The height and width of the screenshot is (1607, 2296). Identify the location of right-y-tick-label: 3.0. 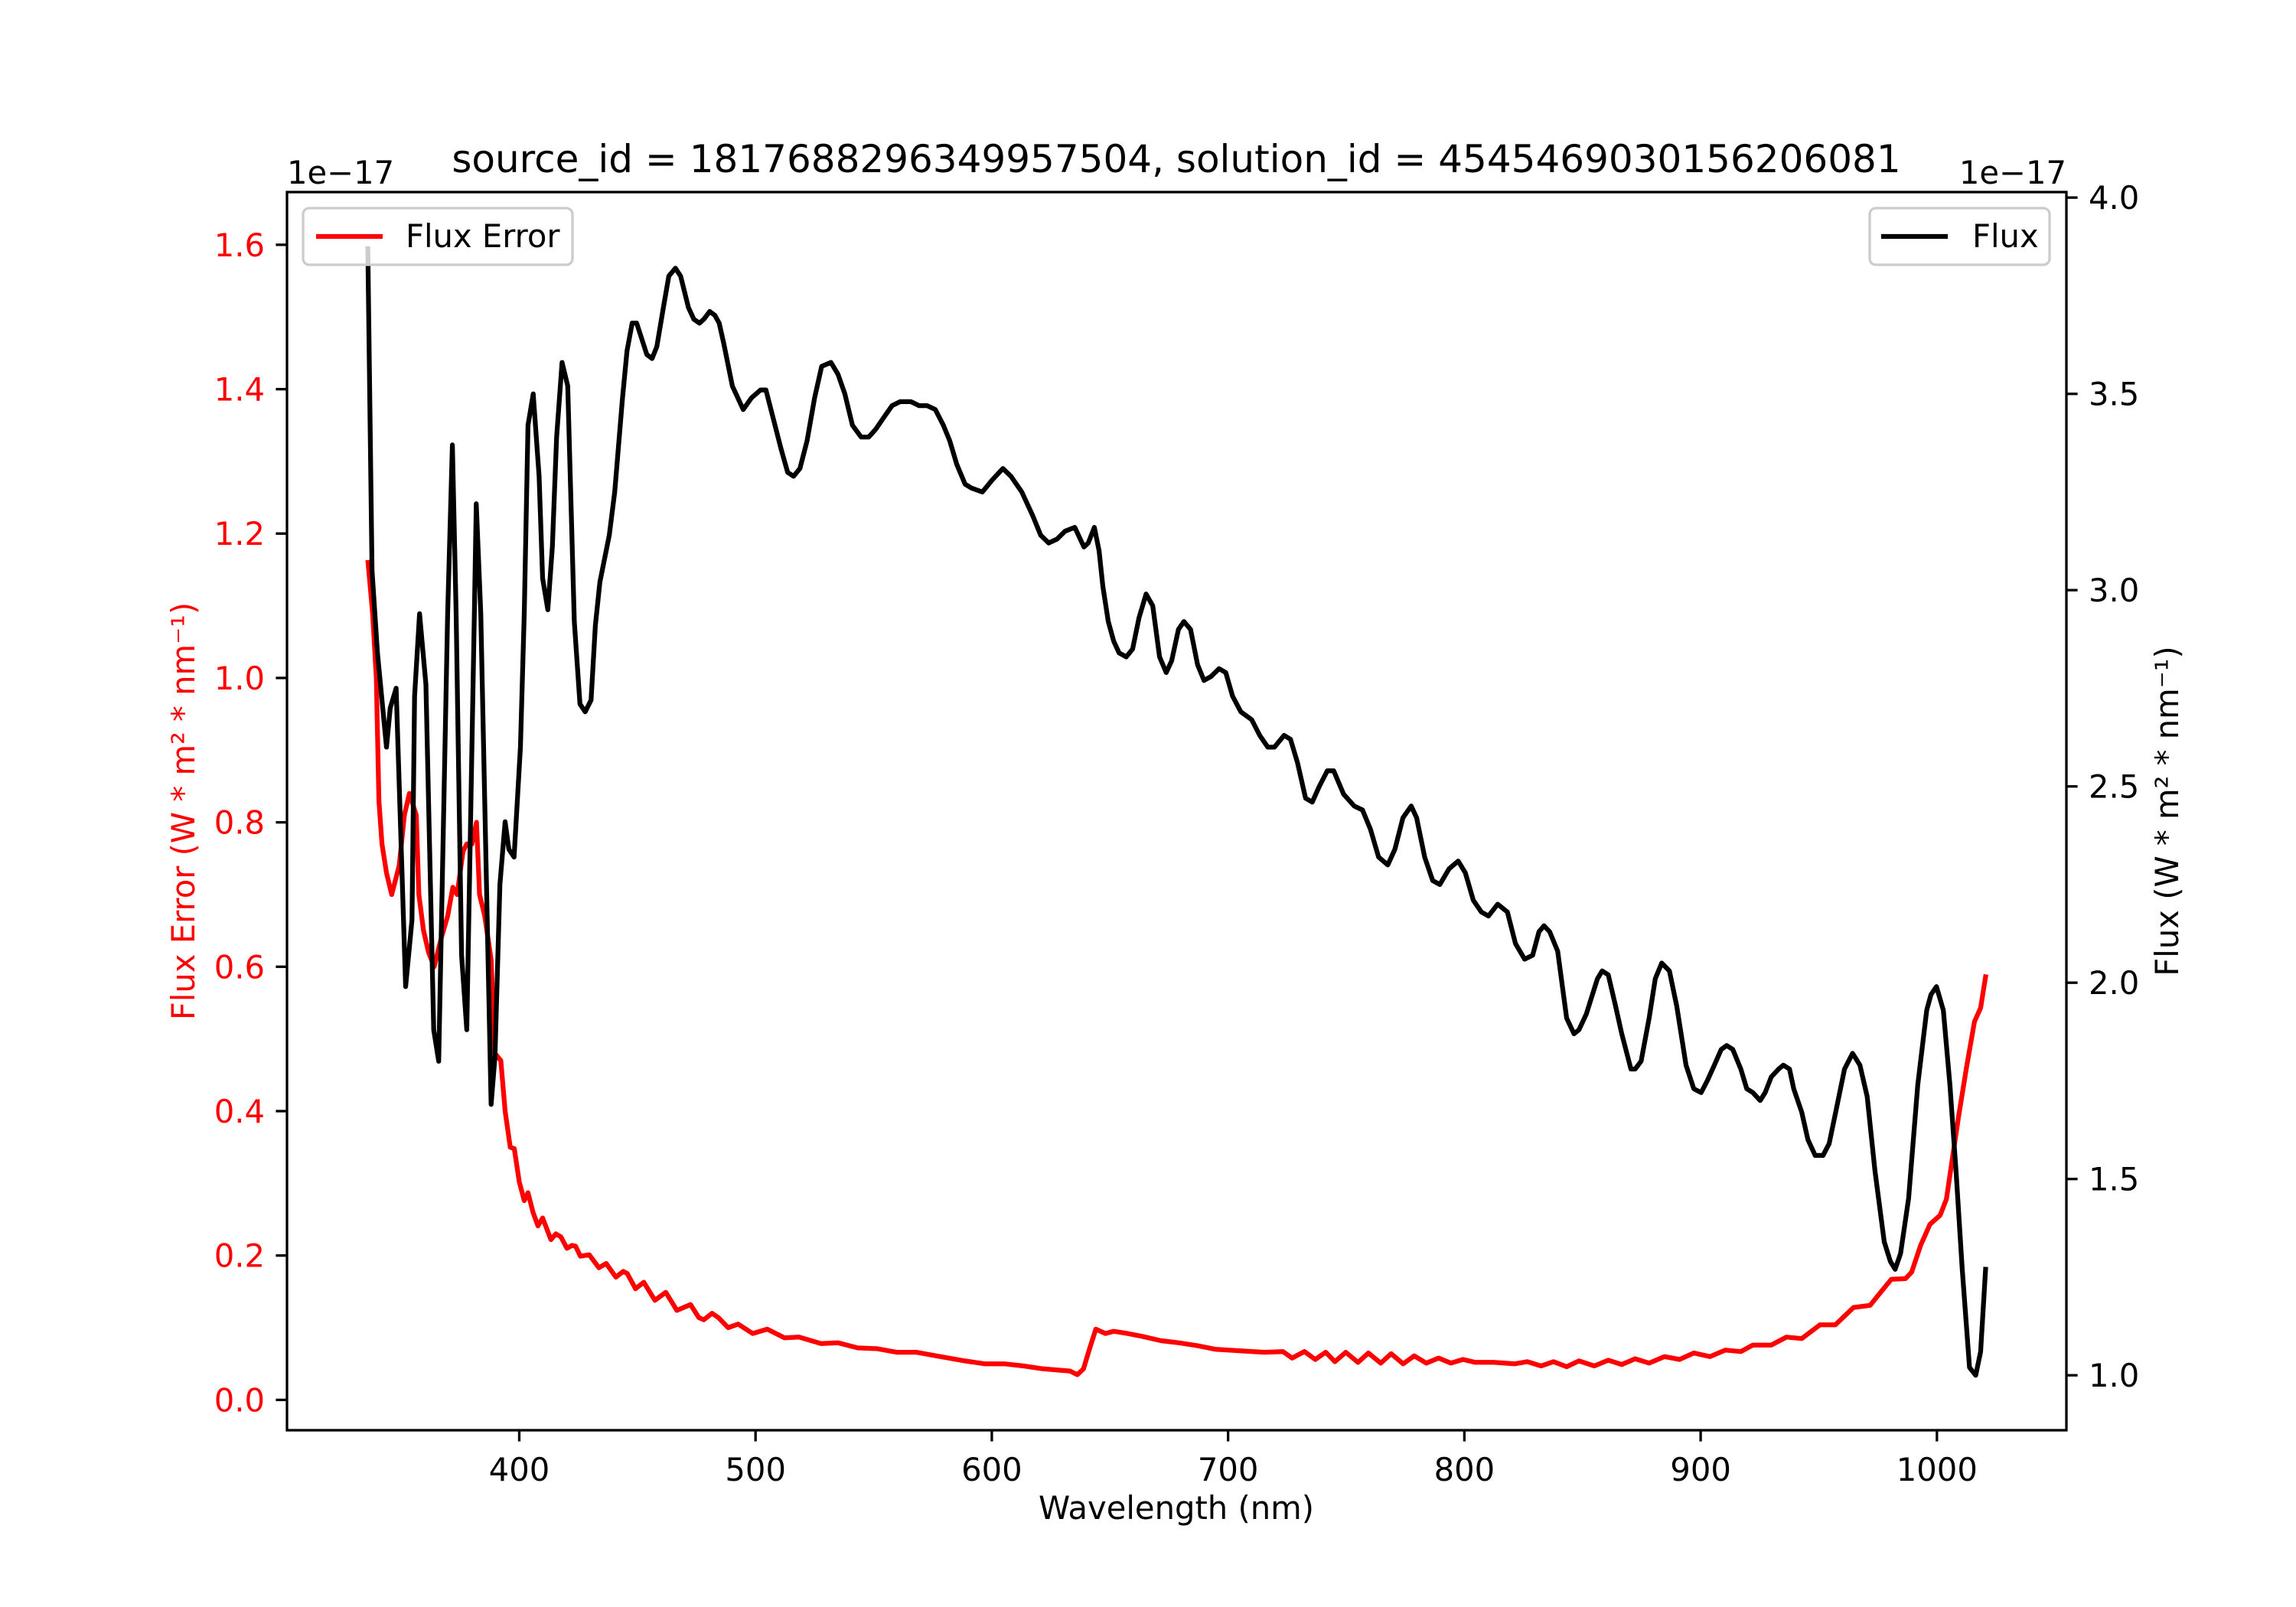
(2114, 590).